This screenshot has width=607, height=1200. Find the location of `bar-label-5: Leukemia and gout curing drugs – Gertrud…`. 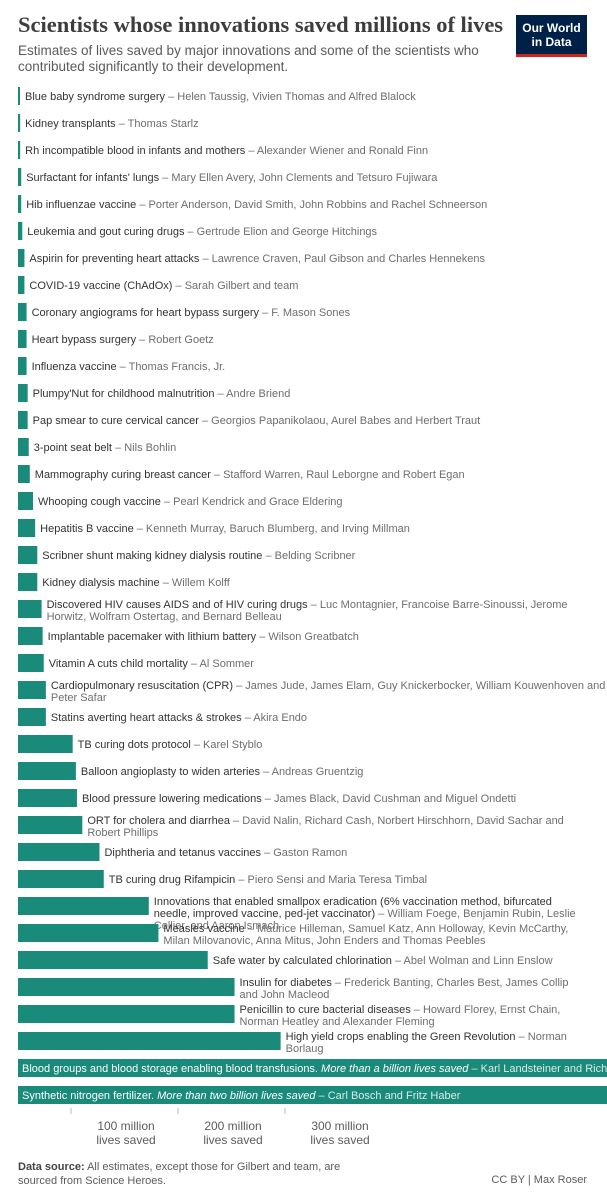

bar-label-5: Leukemia and gout curing drugs – Gertrud… is located at coordinates (202, 232).